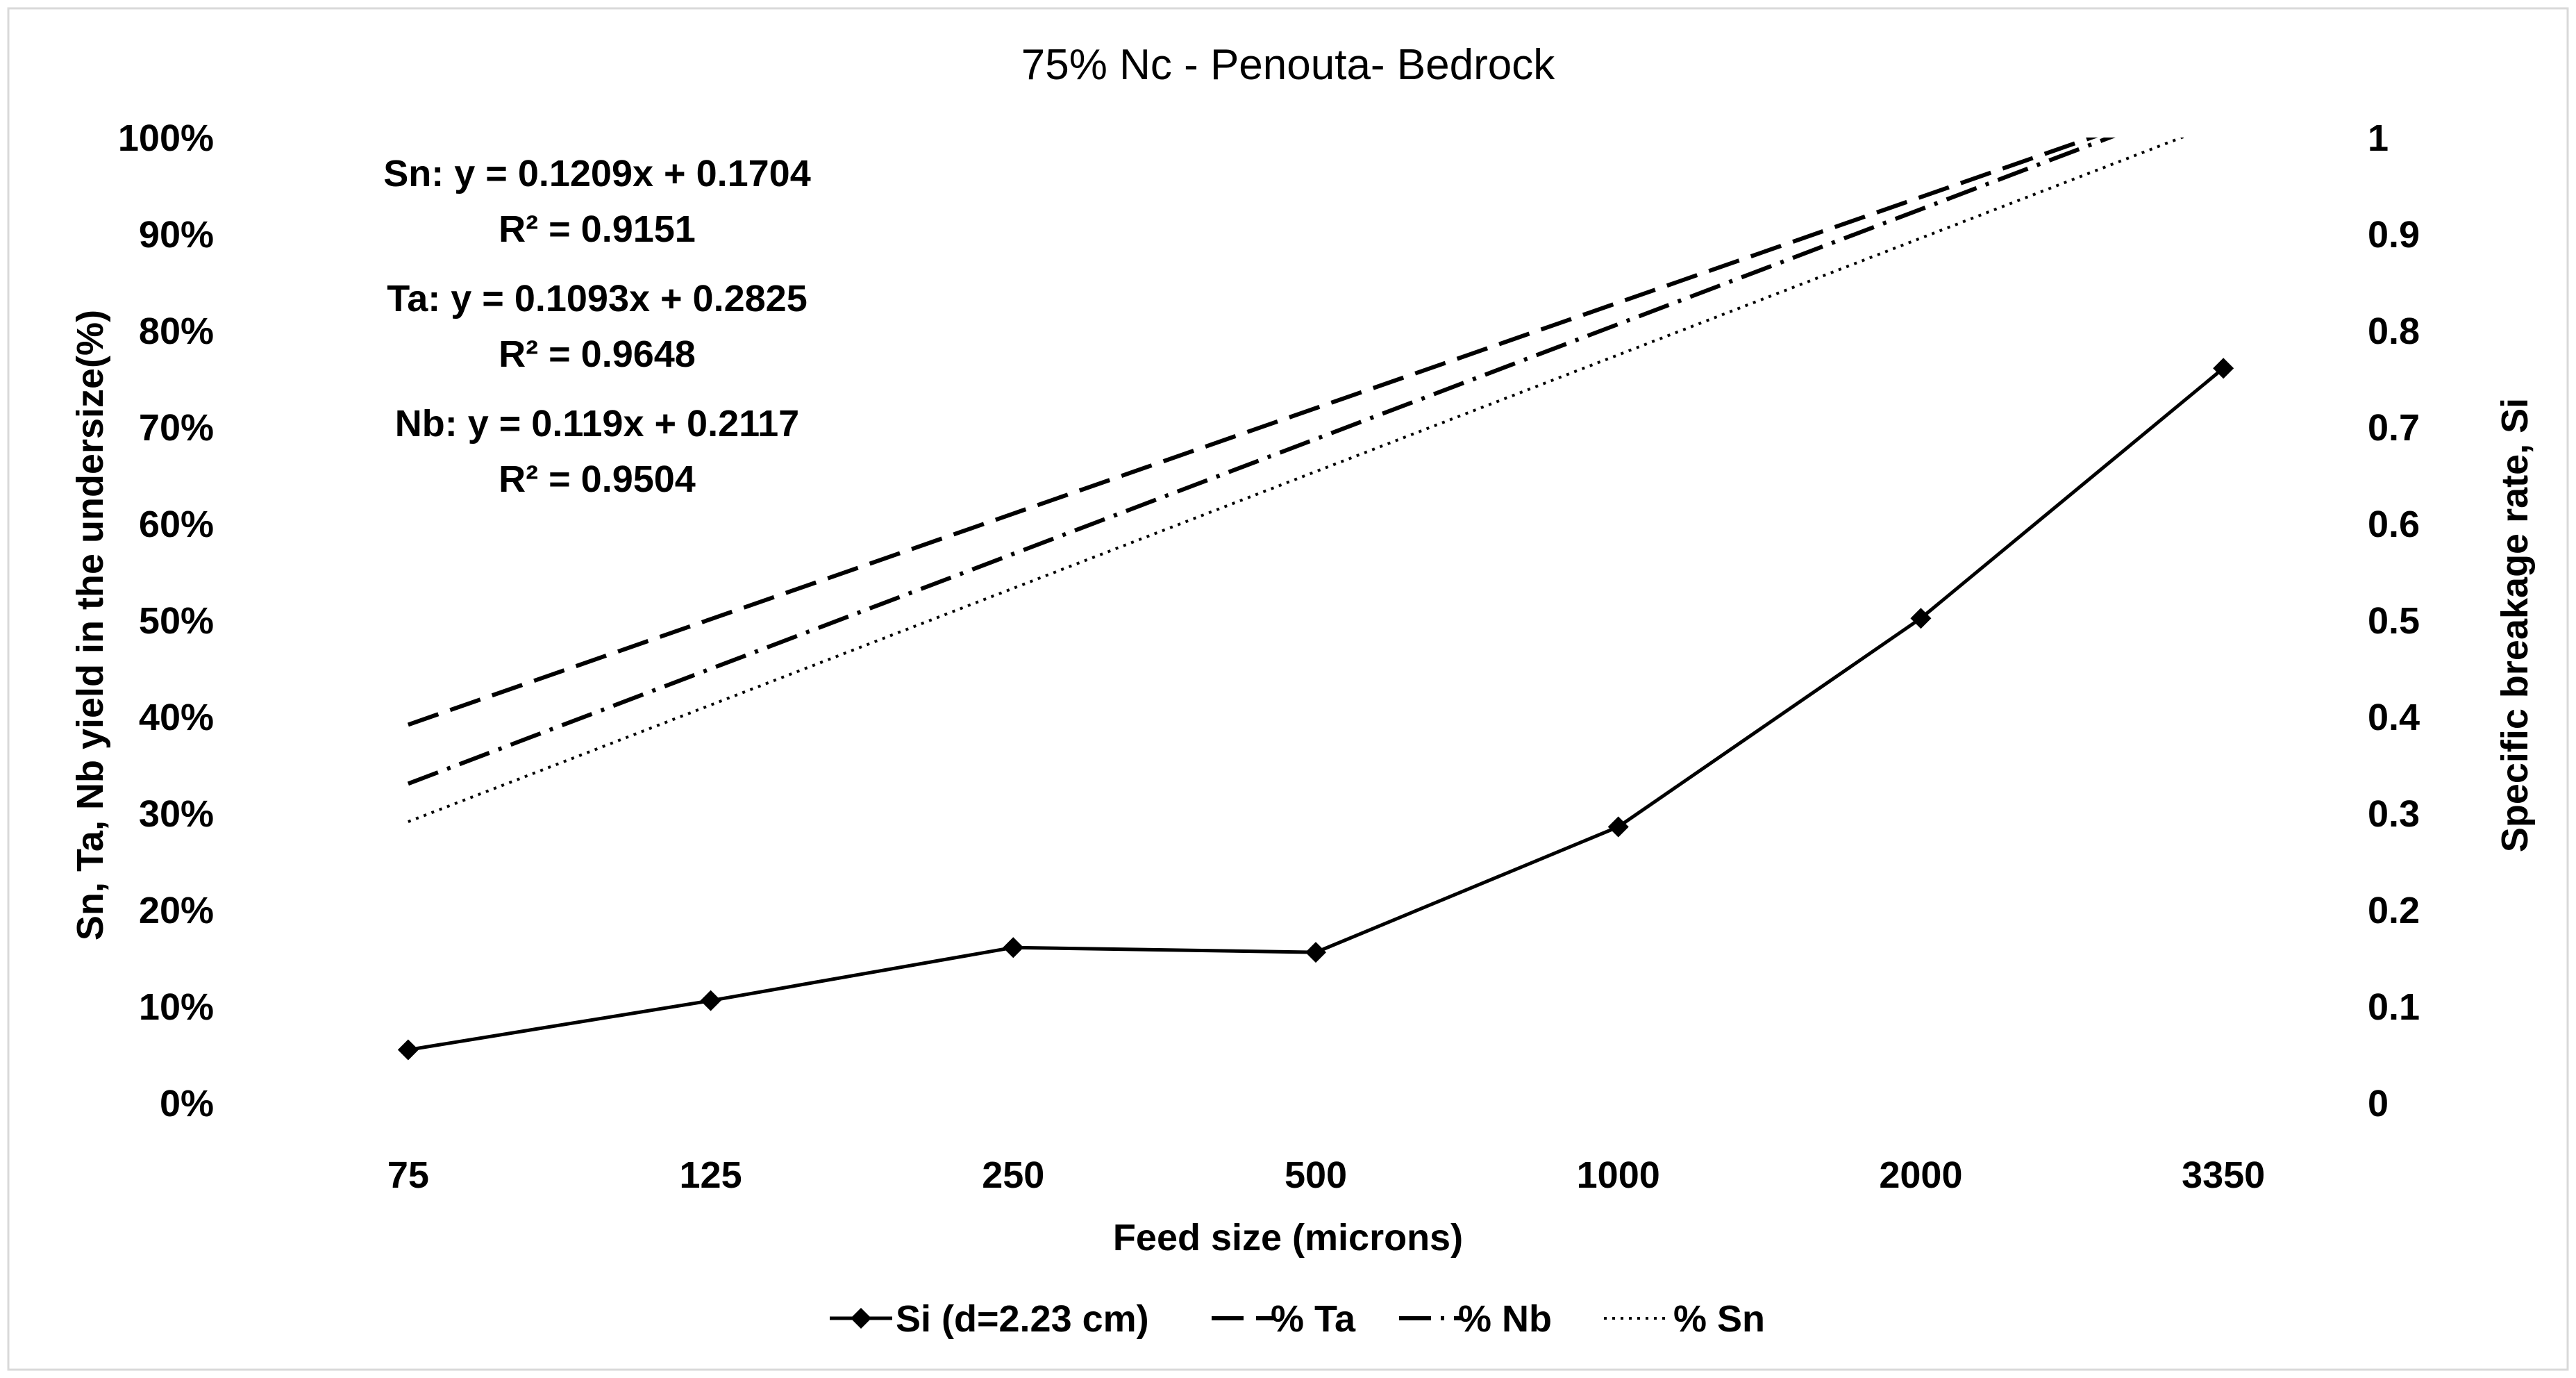 This screenshot has height=1378, width=2576. What do you see at coordinates (176, 911) in the screenshot?
I see `y-left-tick-label: 20%` at bounding box center [176, 911].